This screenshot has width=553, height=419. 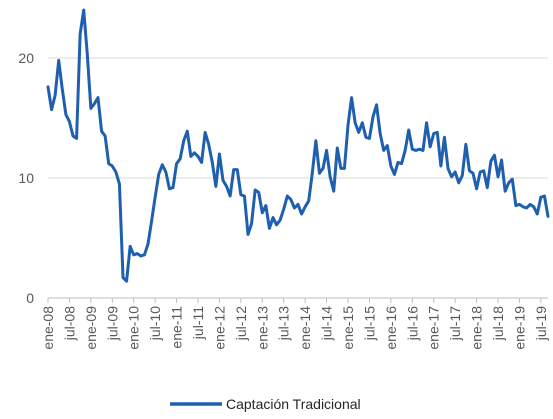 I want to click on y-axis: 0 10 20, so click(x=26, y=178).